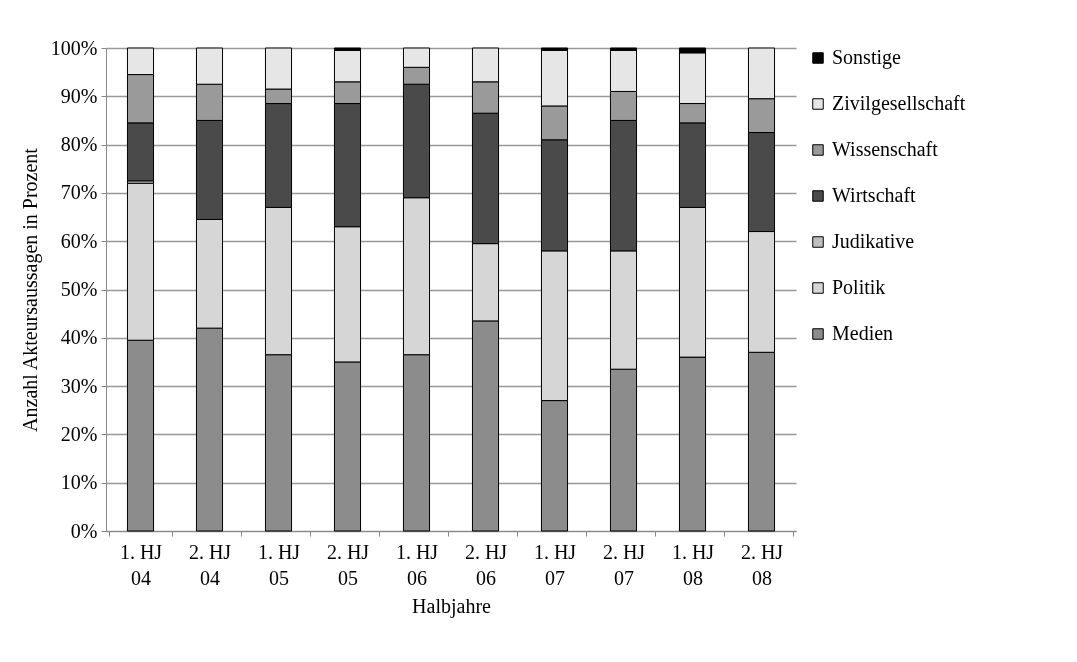 This screenshot has height=662, width=1077. I want to click on y-tick-label: 100%, so click(74, 47).